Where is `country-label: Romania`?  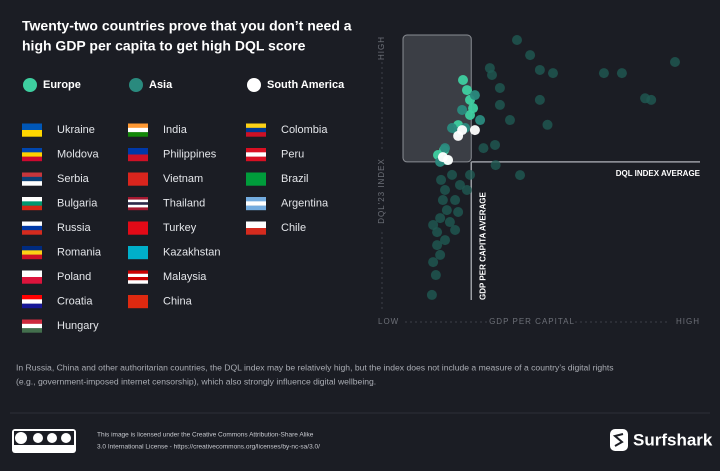 country-label: Romania is located at coordinates (79, 252).